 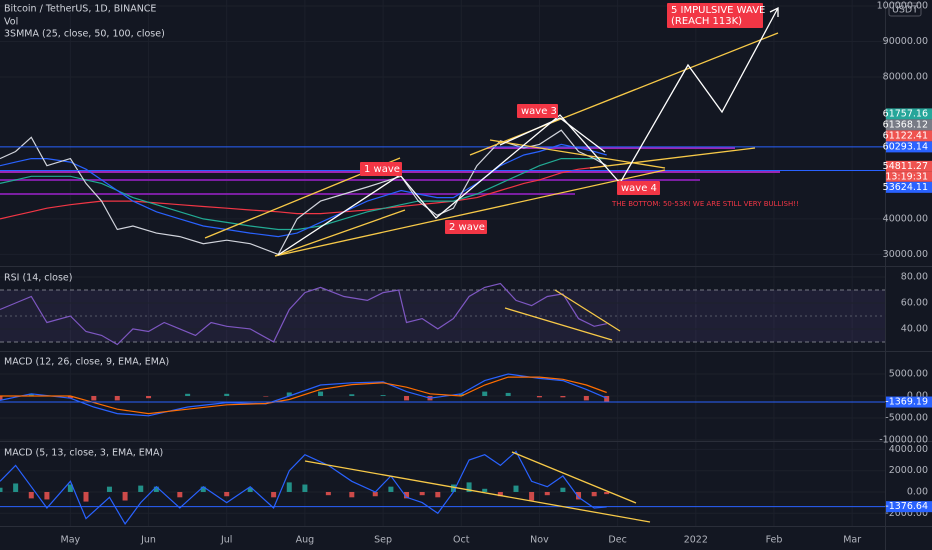 I want to click on y-tick-label: 2000.00, so click(x=908, y=470).